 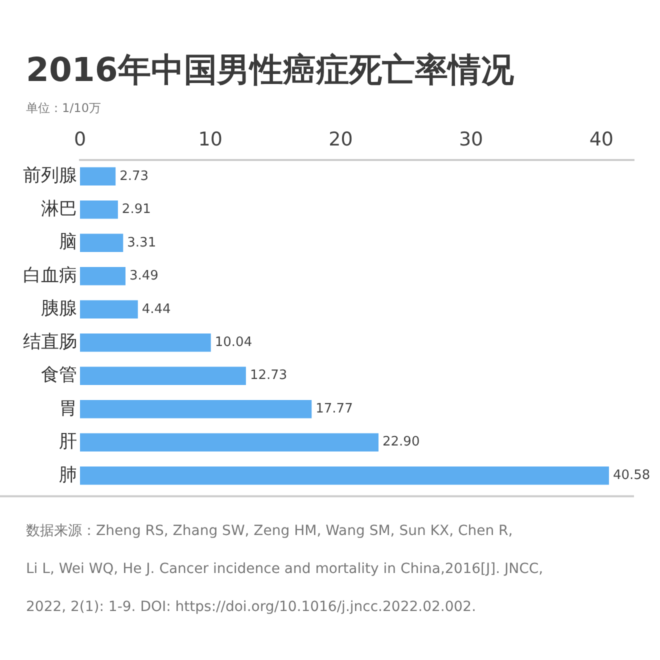 I want to click on data-label: 3.49, so click(x=143, y=276).